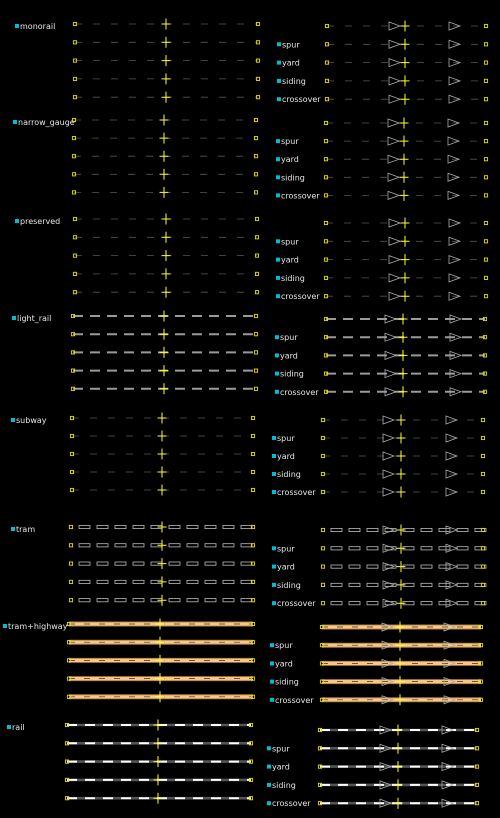 The height and width of the screenshot is (818, 500). Describe the element at coordinates (284, 785) in the screenshot. I see `variant-label-siding: siding` at that location.